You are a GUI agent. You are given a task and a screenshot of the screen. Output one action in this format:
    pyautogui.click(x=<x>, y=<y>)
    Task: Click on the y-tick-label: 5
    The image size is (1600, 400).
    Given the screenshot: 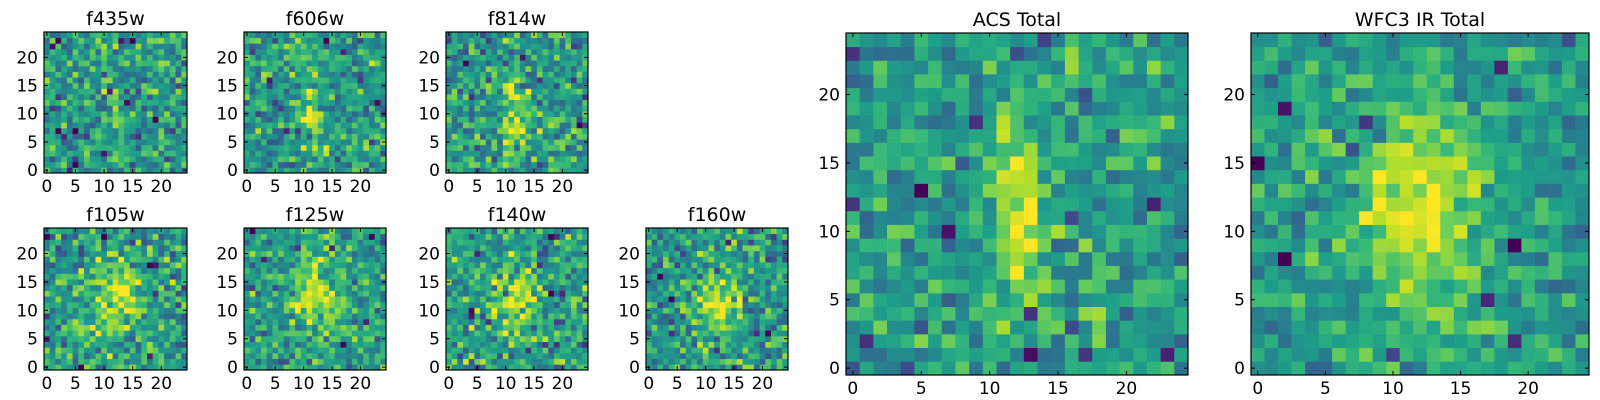 What is the action you would take?
    pyautogui.click(x=634, y=340)
    